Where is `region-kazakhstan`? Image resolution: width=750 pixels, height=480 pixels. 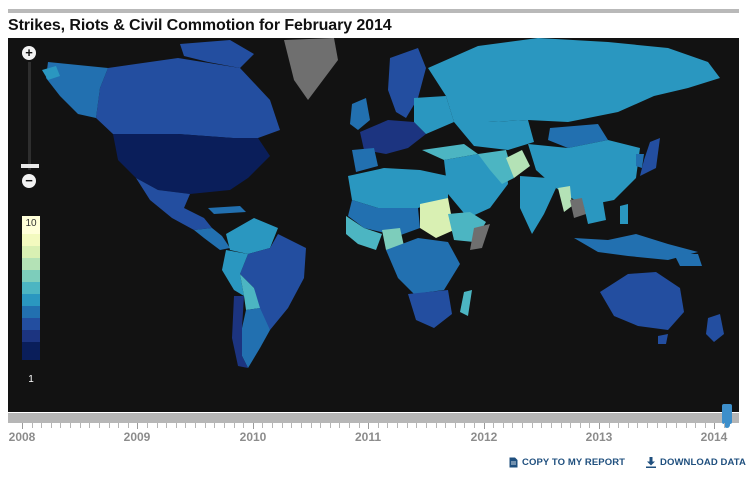 region-kazakhstan is located at coordinates (494, 135).